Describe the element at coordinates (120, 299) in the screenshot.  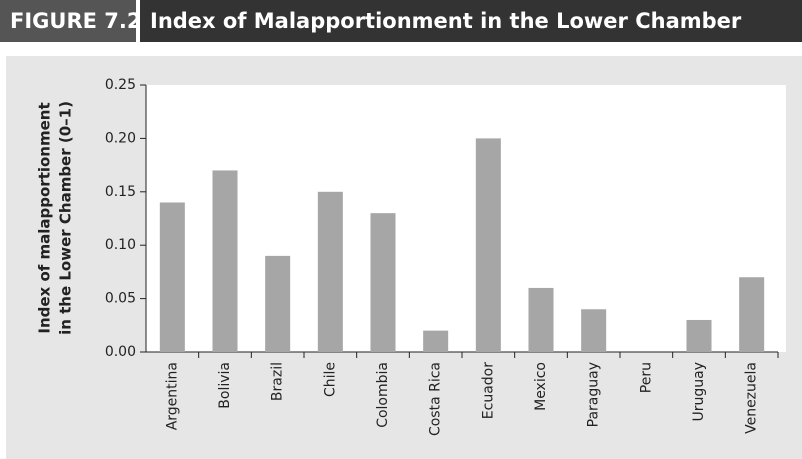
I see `y-tick-label: 0.05` at that location.